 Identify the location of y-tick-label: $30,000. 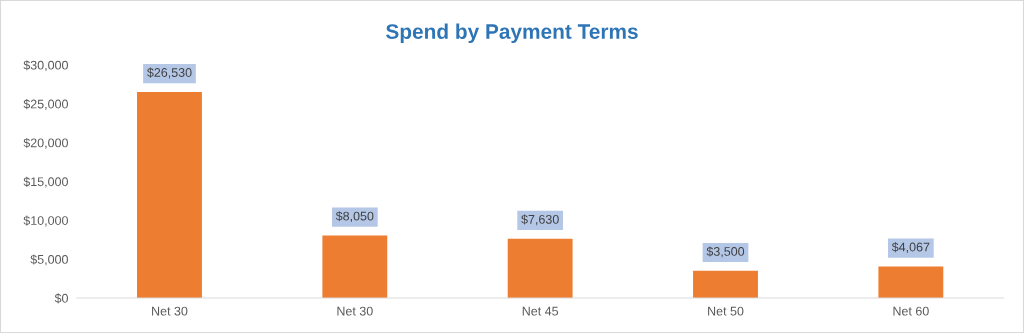
(45, 66).